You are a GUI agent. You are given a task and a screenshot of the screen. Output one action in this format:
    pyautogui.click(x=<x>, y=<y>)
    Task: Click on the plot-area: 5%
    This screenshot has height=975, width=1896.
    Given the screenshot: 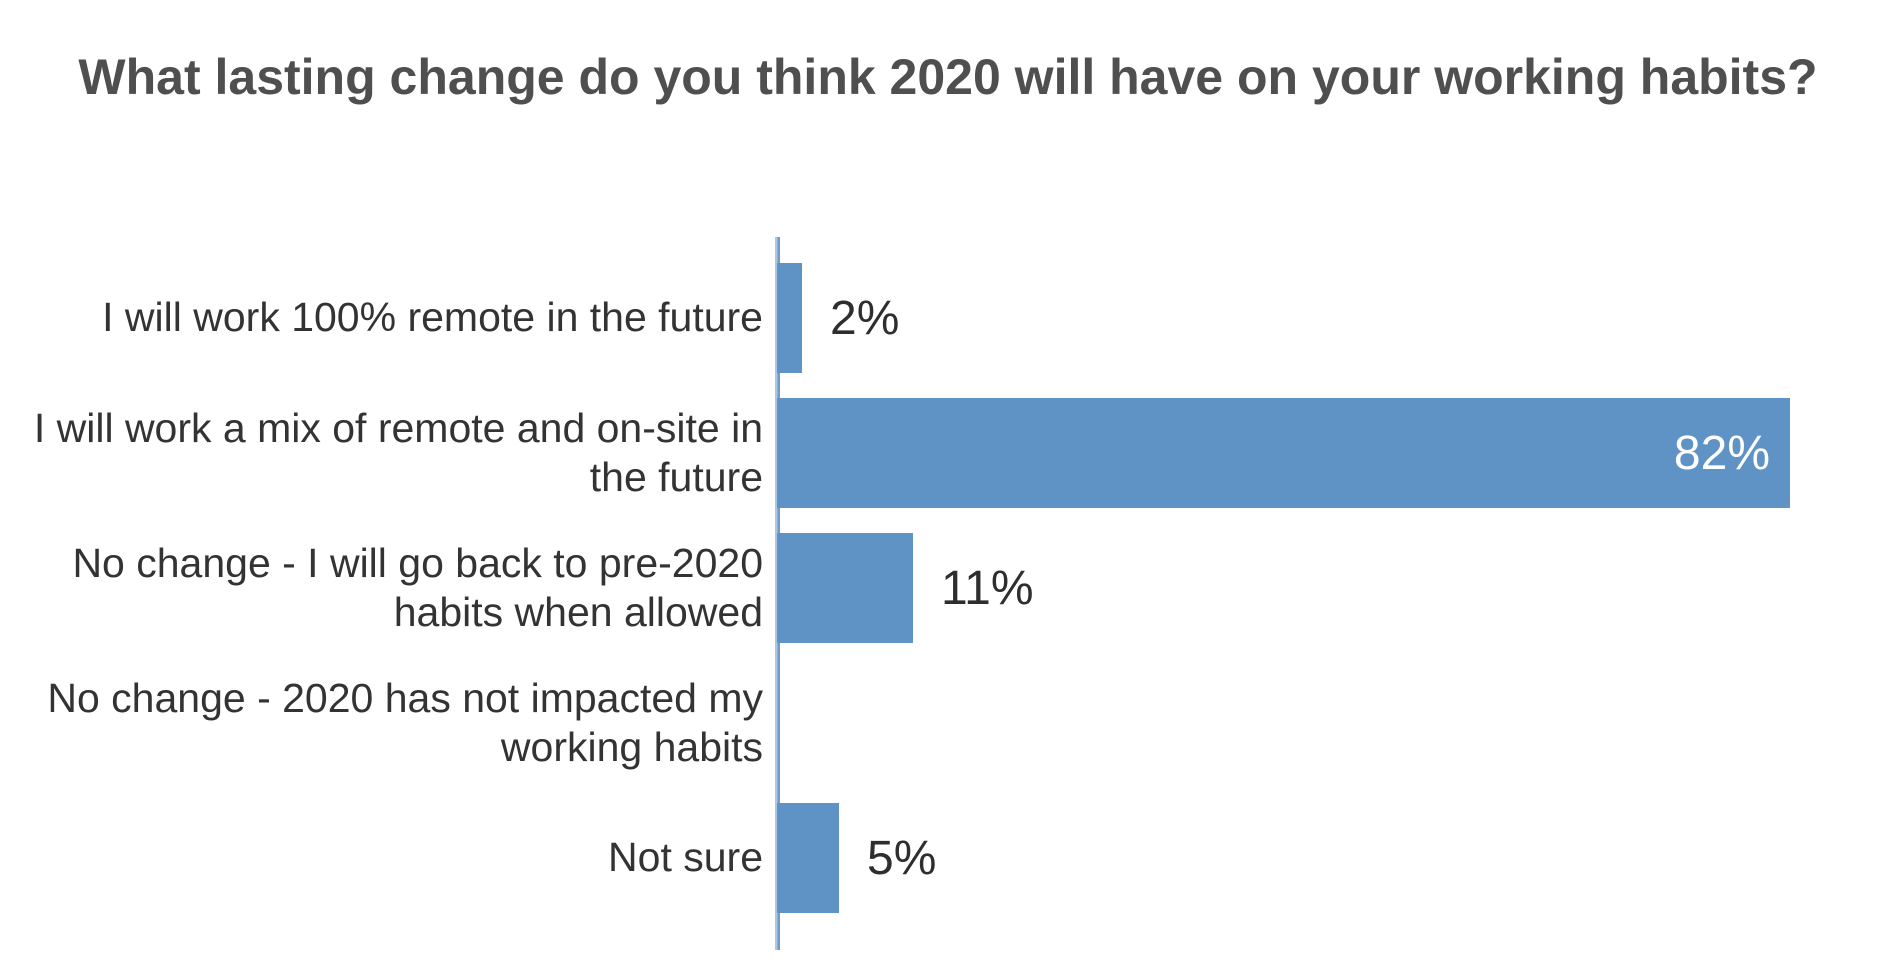 What is the action you would take?
    pyautogui.click(x=1336, y=858)
    